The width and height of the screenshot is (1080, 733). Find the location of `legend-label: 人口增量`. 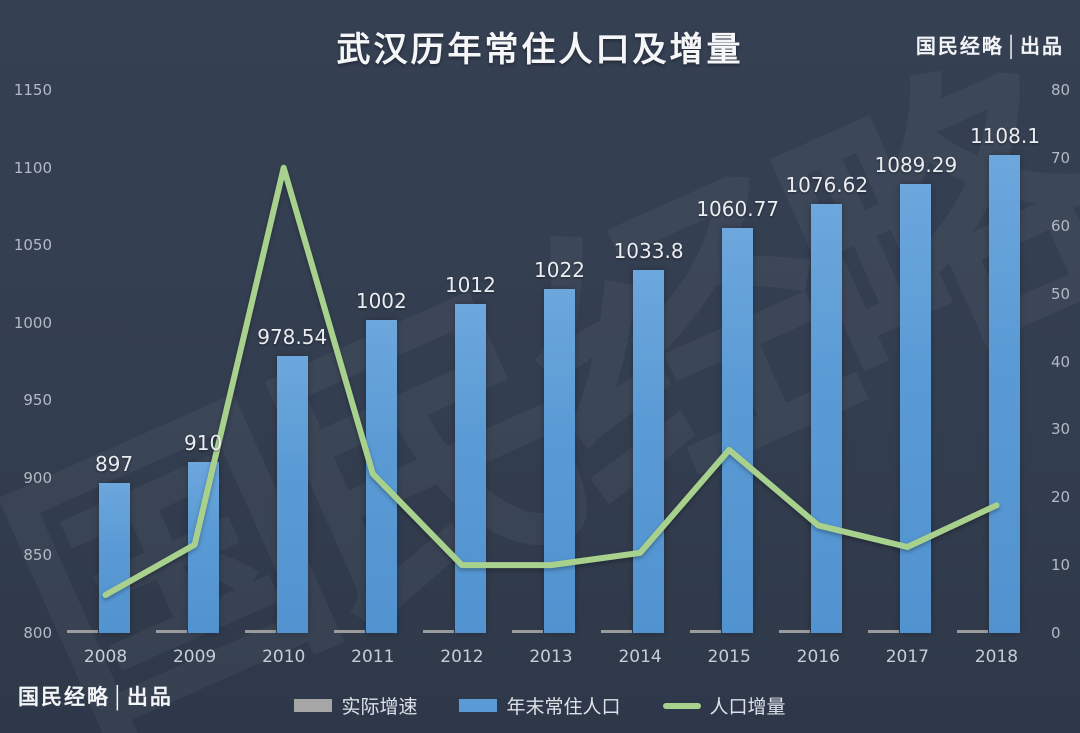

legend-label: 人口增量 is located at coordinates (747, 707).